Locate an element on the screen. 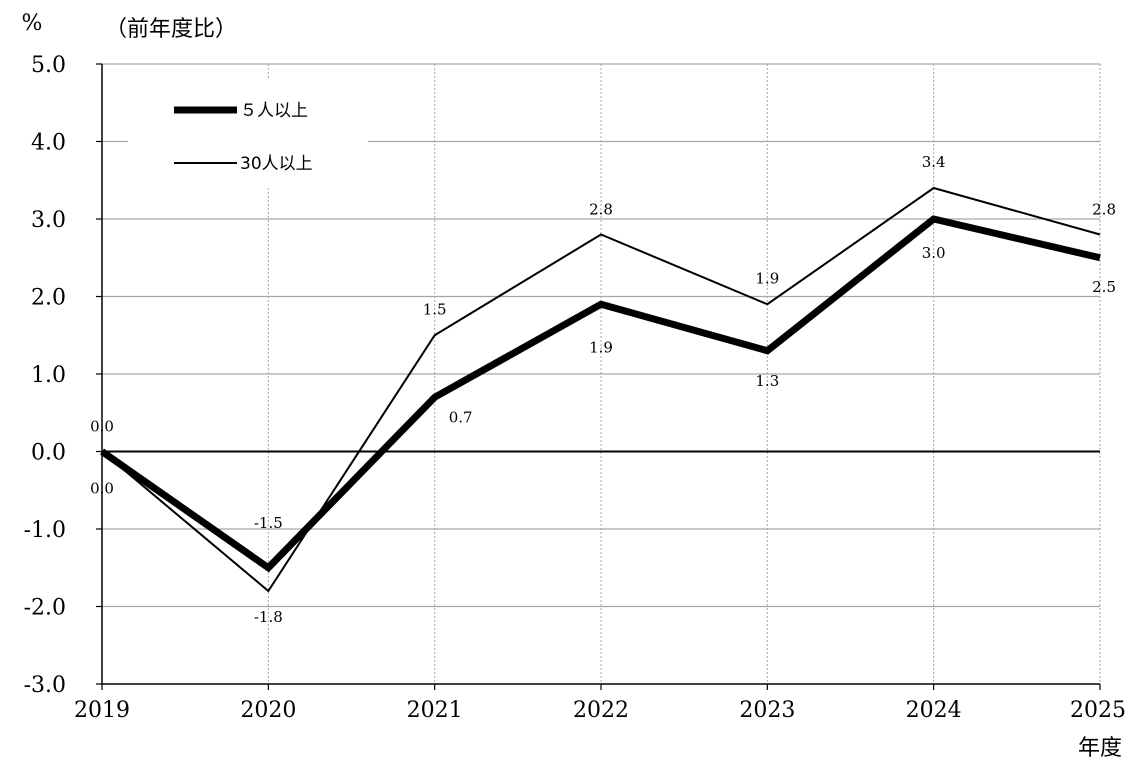  x-tick-label: 2024 is located at coordinates (934, 710).